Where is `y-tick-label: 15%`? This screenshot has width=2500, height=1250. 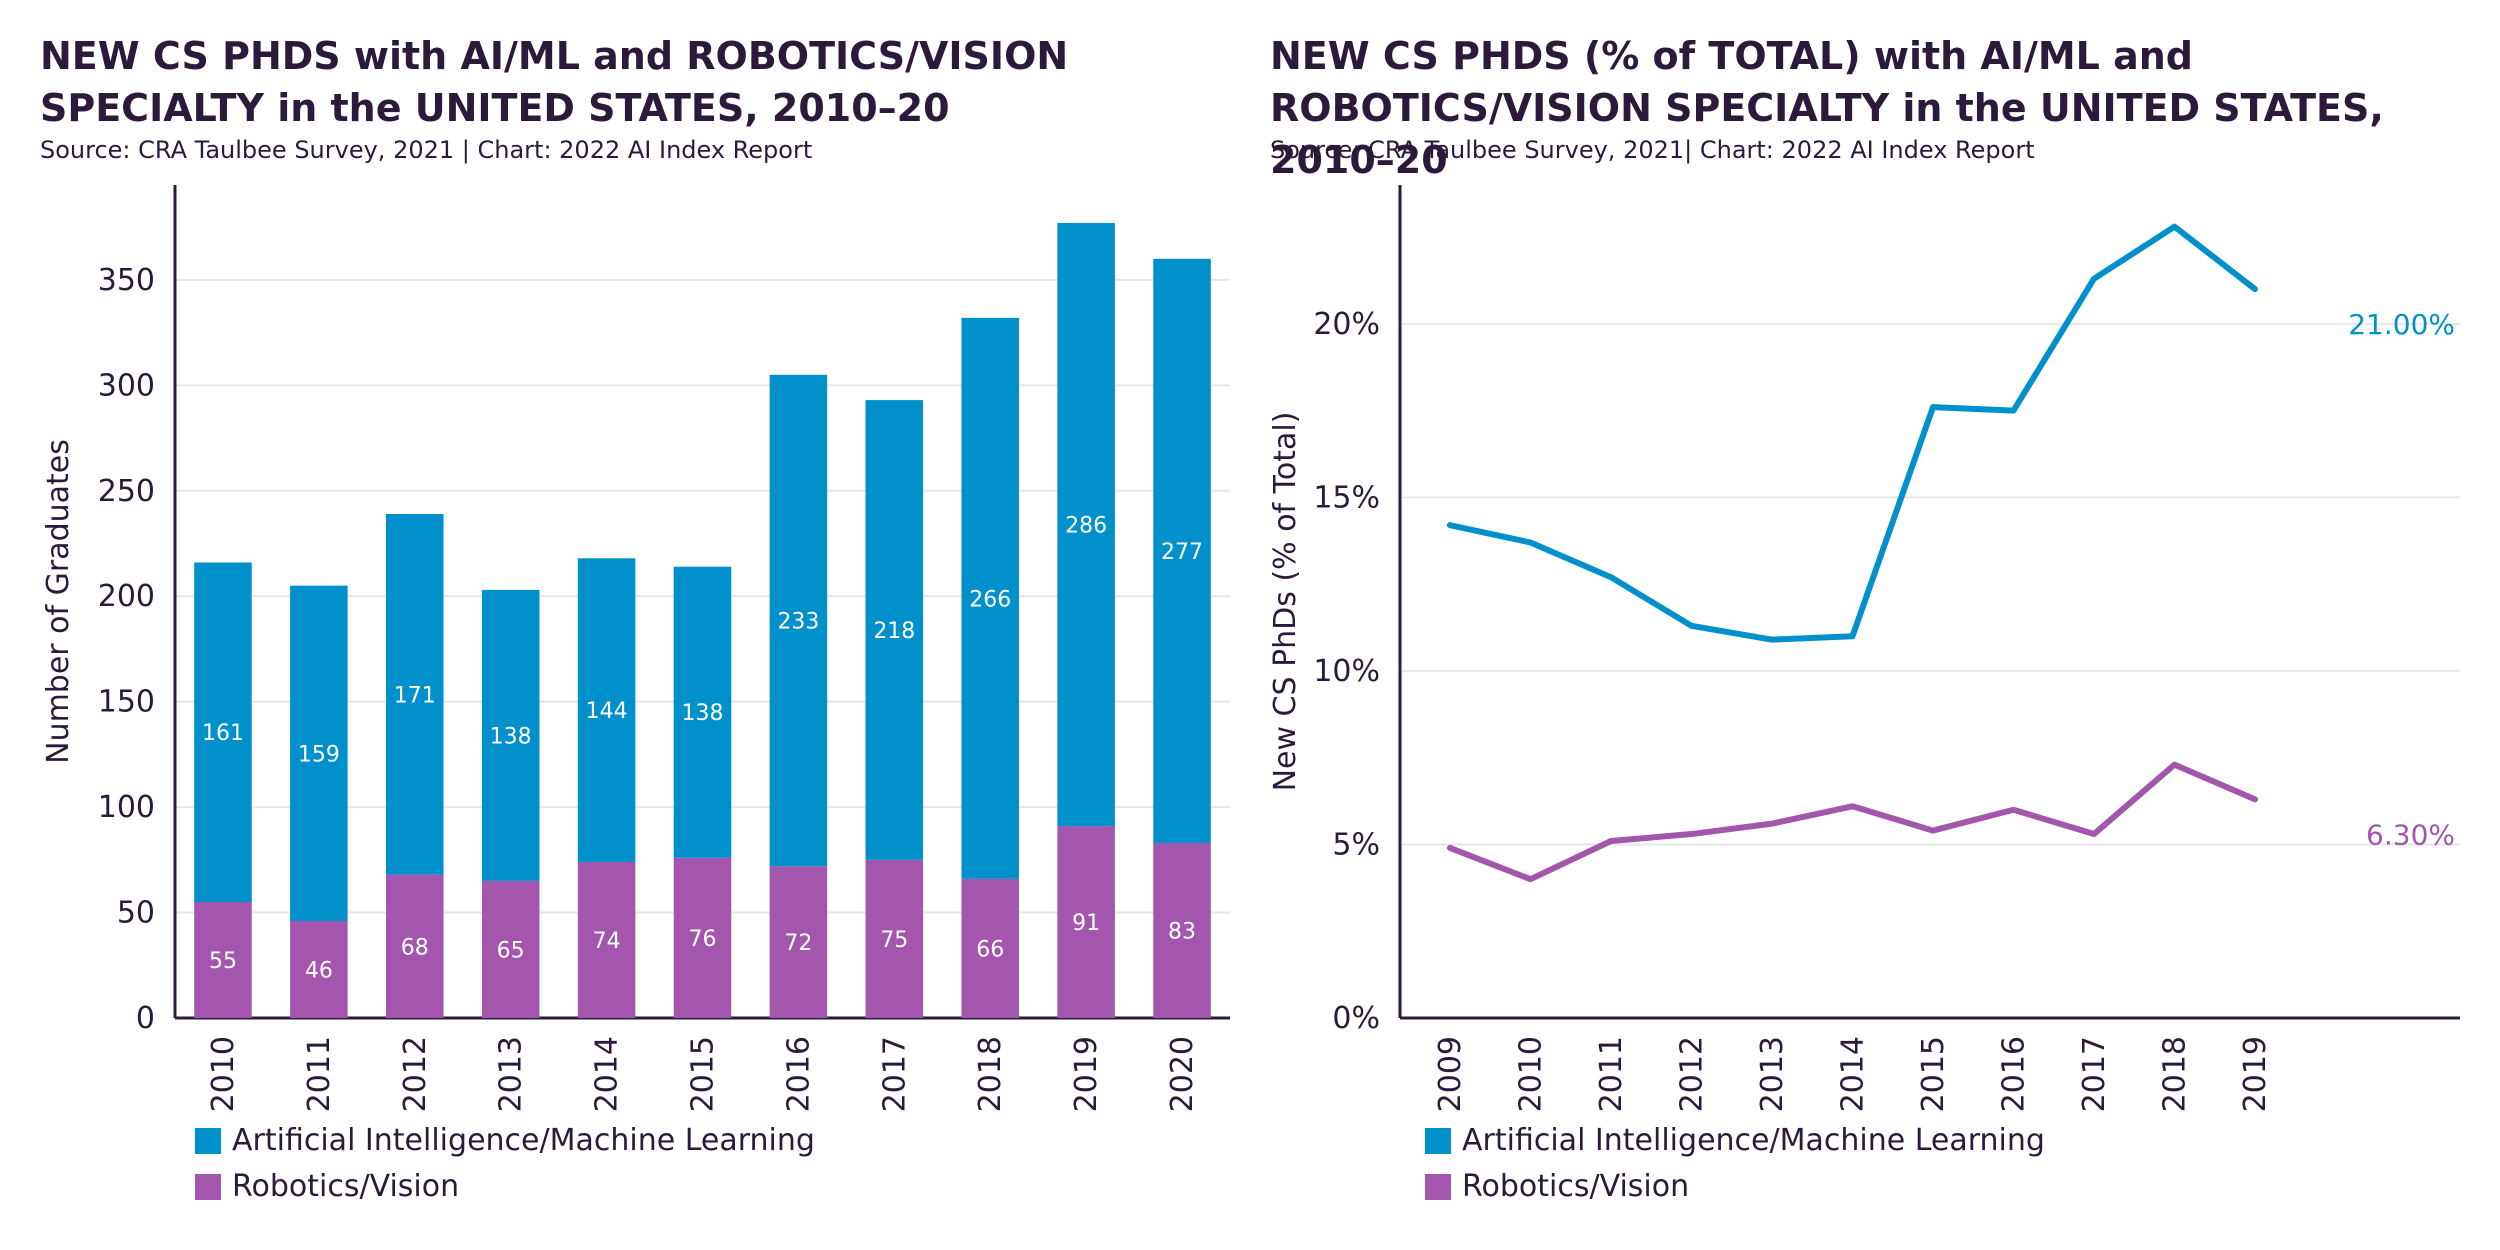 y-tick-label: 15% is located at coordinates (1346, 497).